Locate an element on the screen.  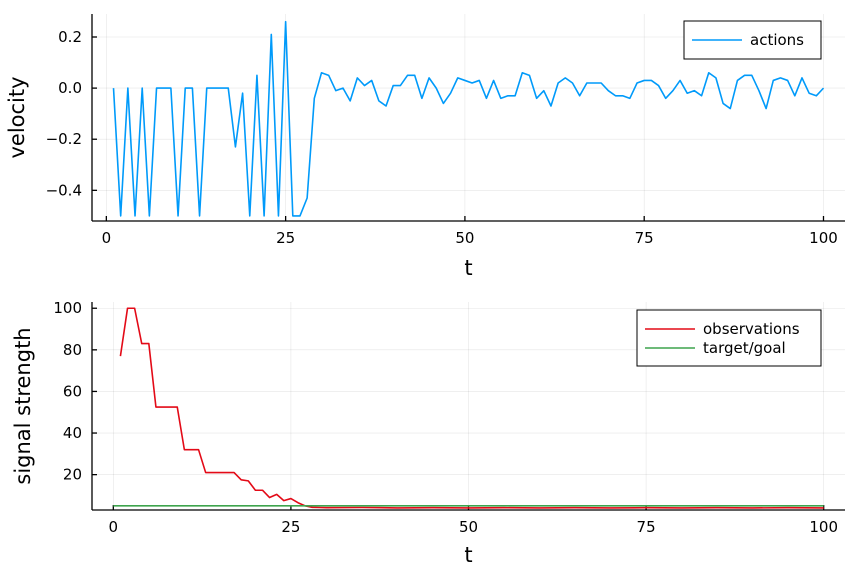
legend-entry: target/goal is located at coordinates (744, 348).